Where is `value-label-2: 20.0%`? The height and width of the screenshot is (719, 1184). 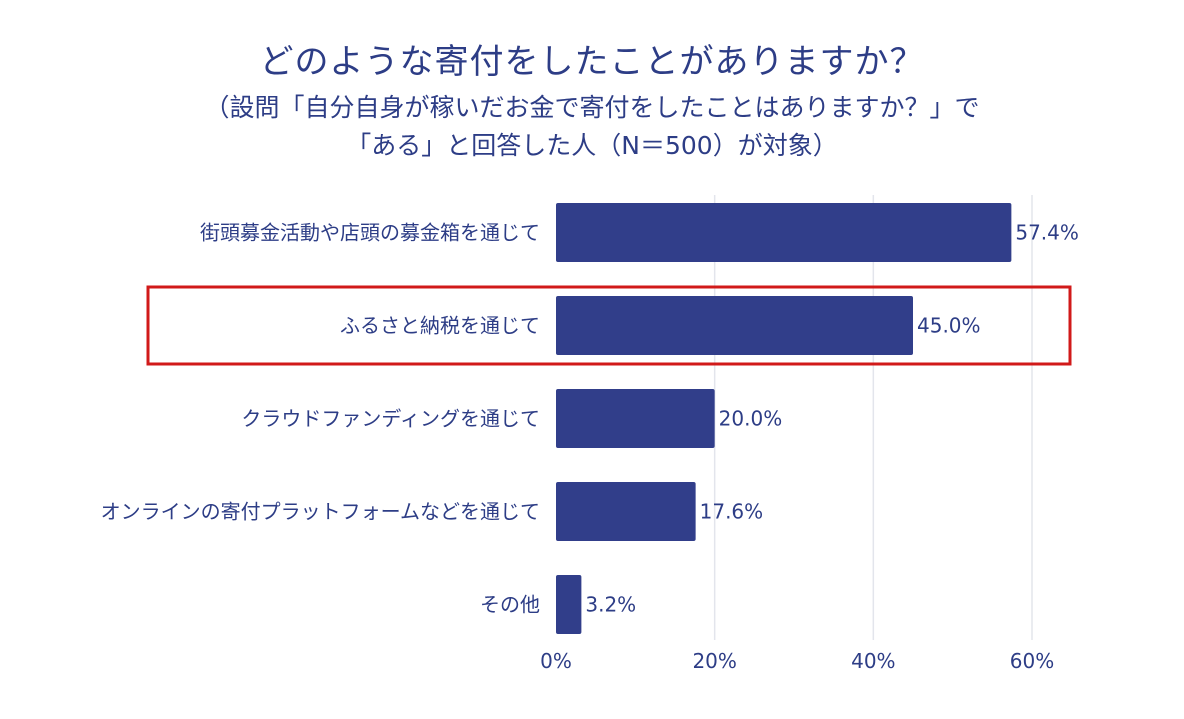 value-label-2: 20.0% is located at coordinates (751, 419).